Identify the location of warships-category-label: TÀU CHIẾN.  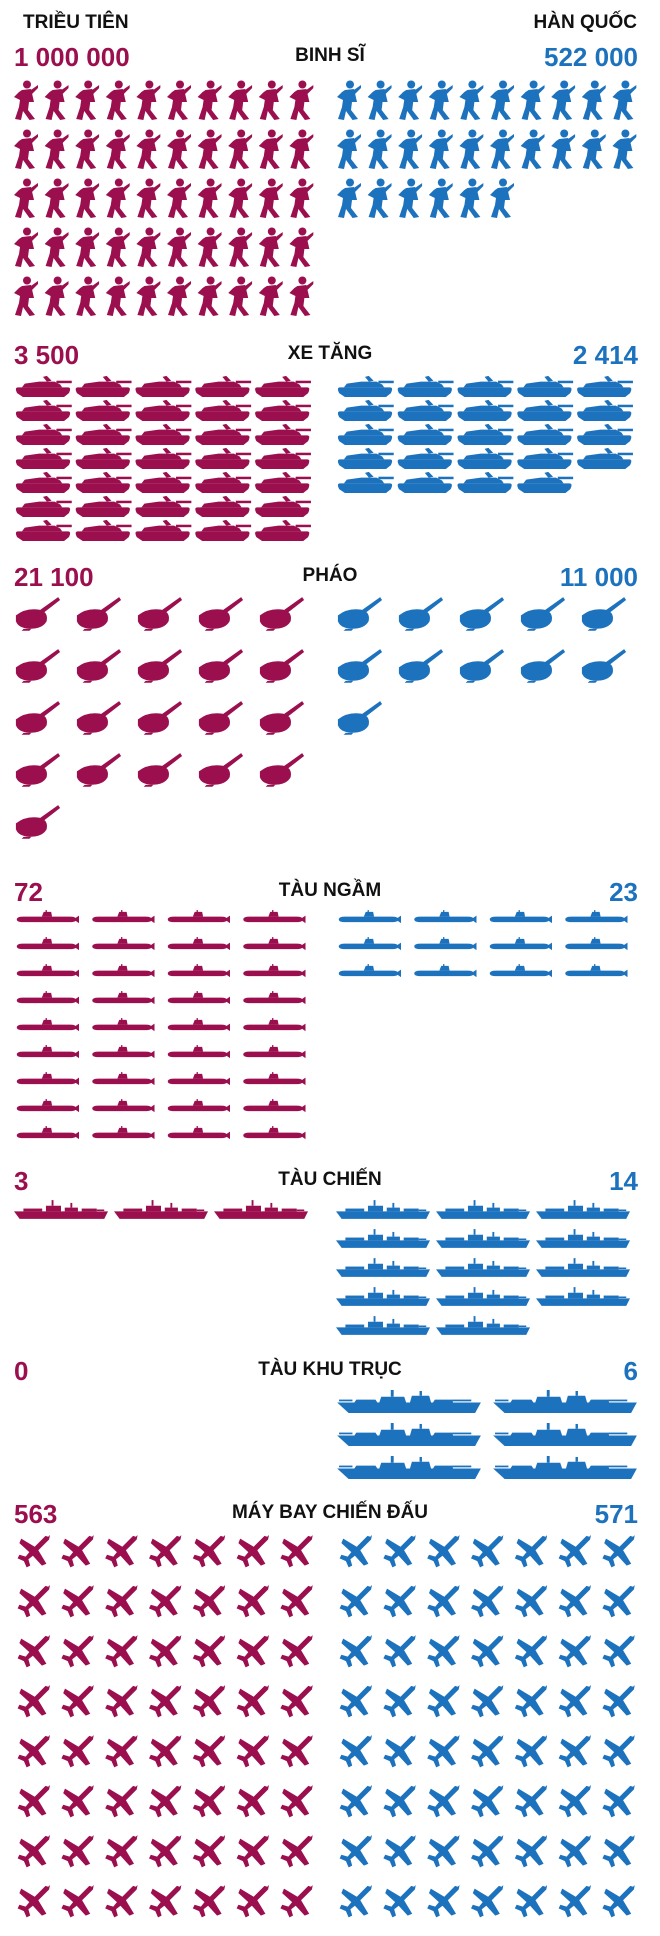
(329, 1179).